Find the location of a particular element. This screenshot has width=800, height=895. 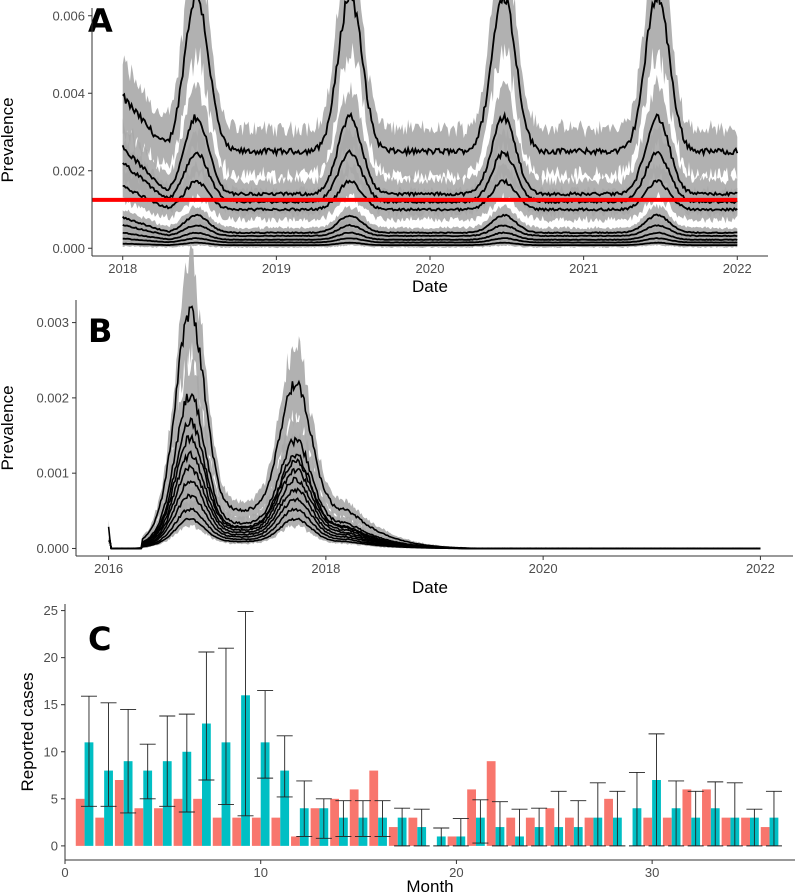

y-tick-label: 0.006 is located at coordinates (68, 15).